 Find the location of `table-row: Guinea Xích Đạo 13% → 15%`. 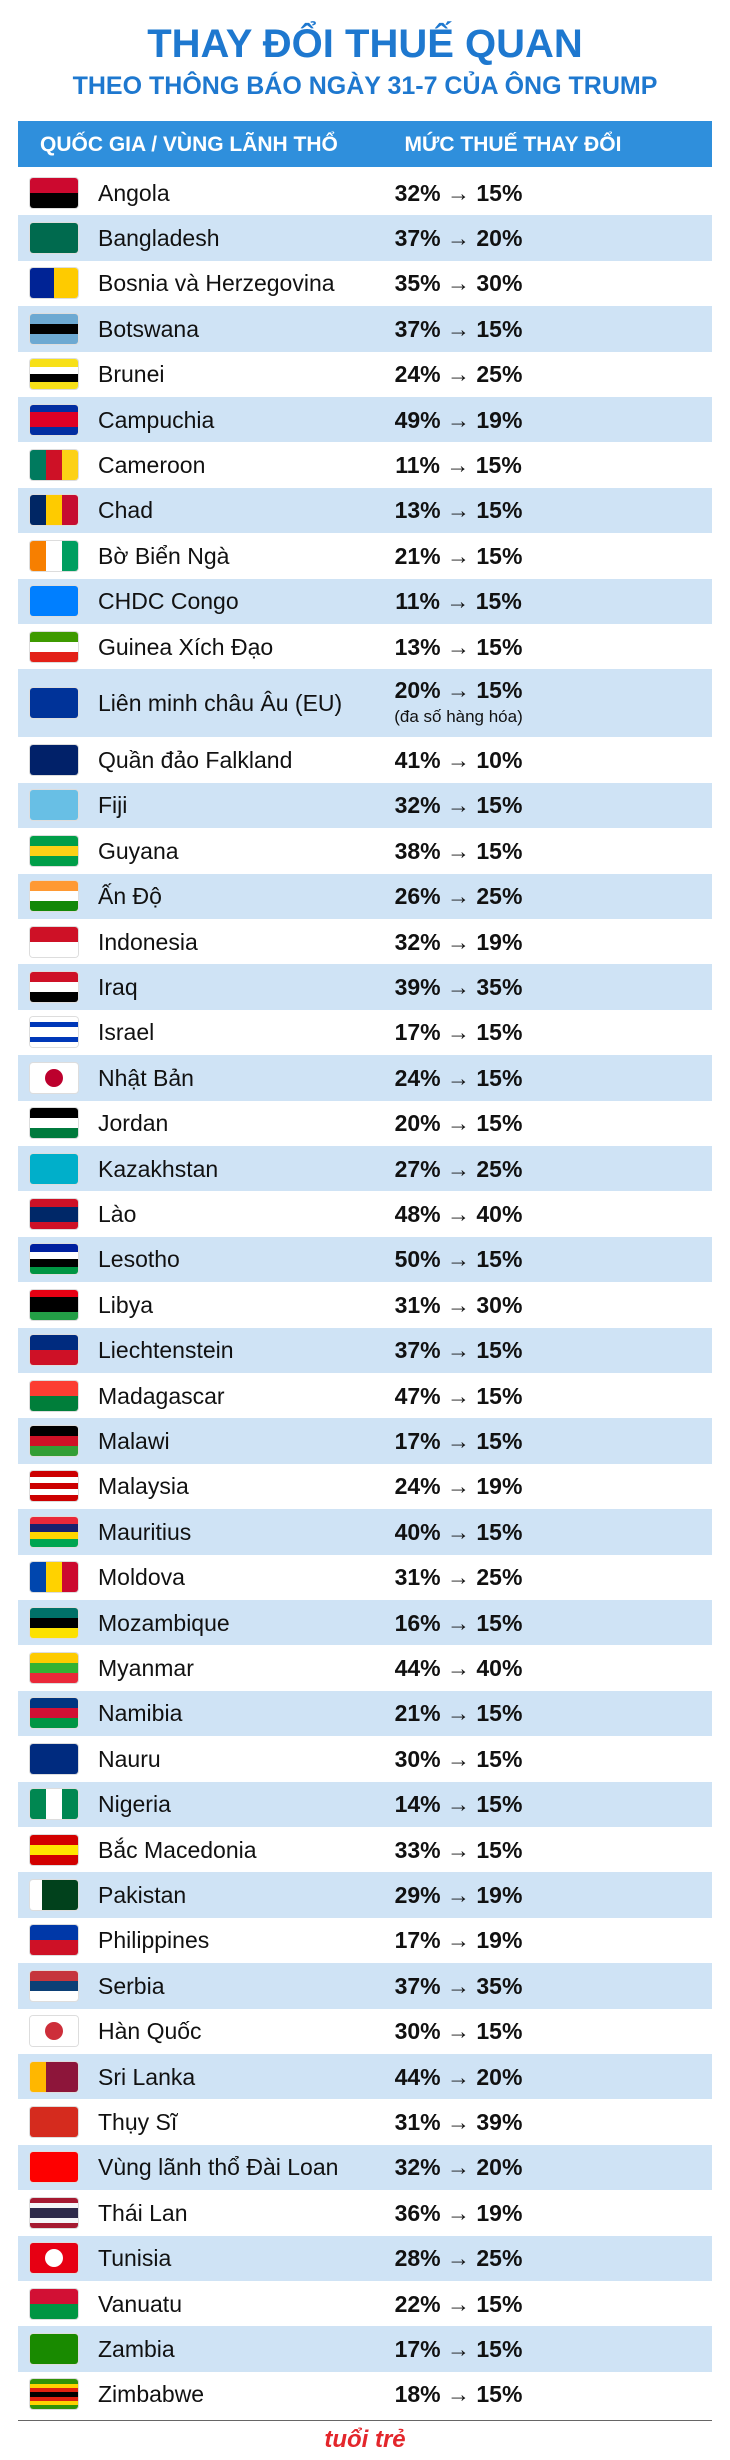

table-row: Guinea Xích Đạo 13% → 15% is located at coordinates (365, 646).